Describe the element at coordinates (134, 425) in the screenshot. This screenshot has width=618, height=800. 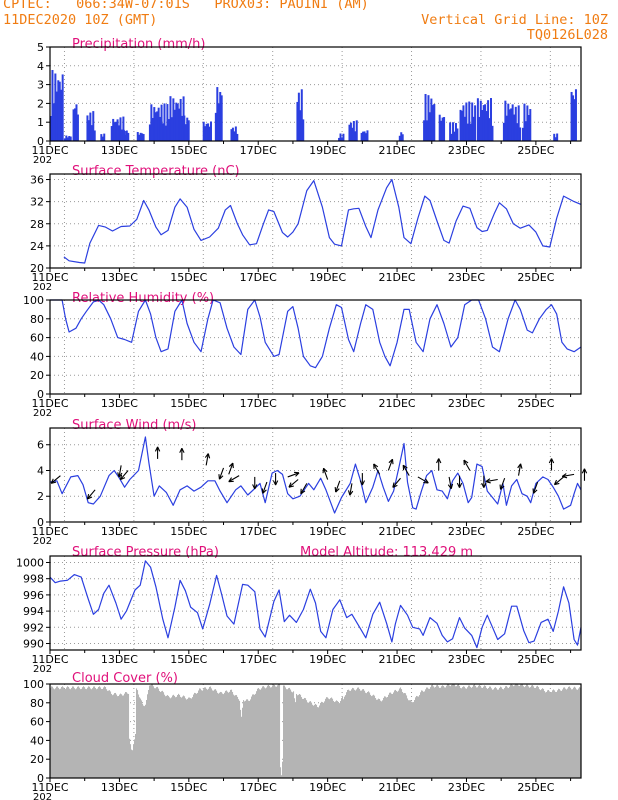
I see `panel-title: Surface Wind (m/s)` at that location.